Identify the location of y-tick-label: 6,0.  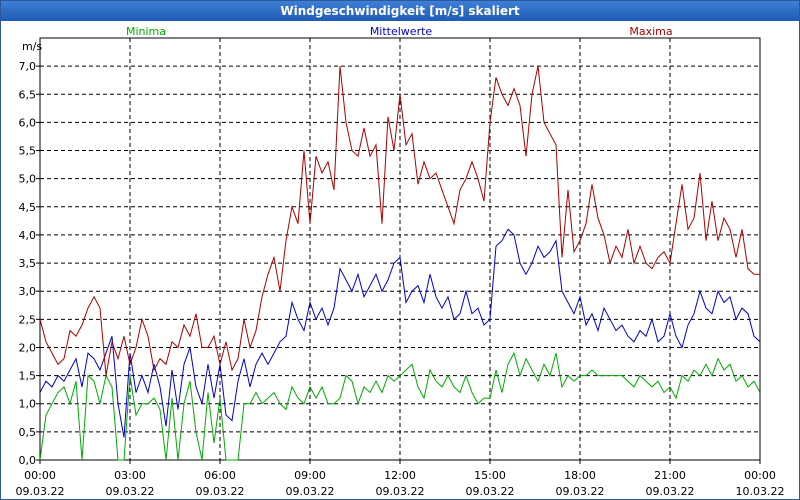
(28, 122).